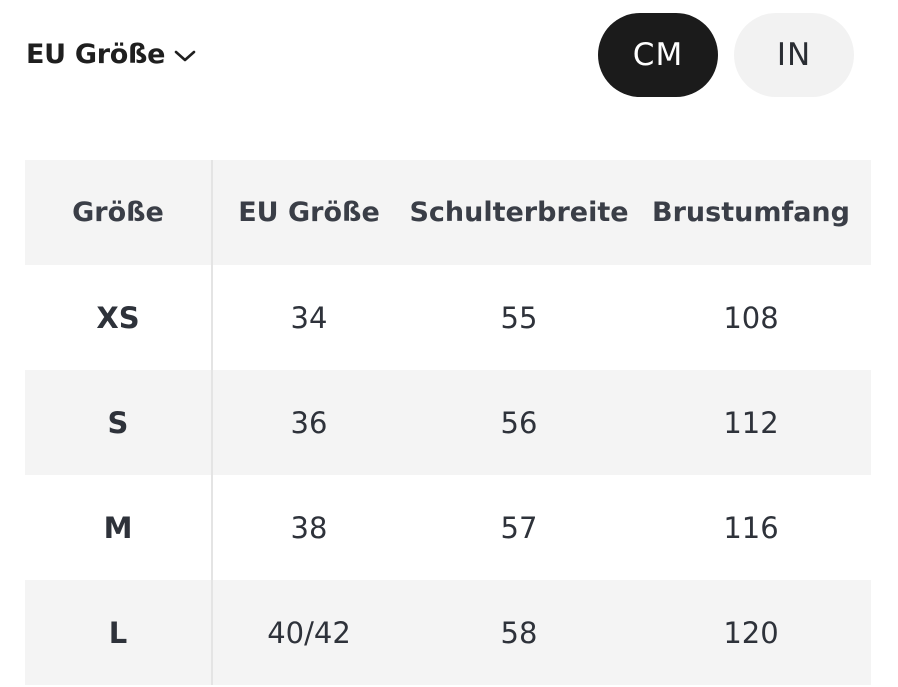  What do you see at coordinates (751, 212) in the screenshot?
I see `header-chest: Brustumfang` at bounding box center [751, 212].